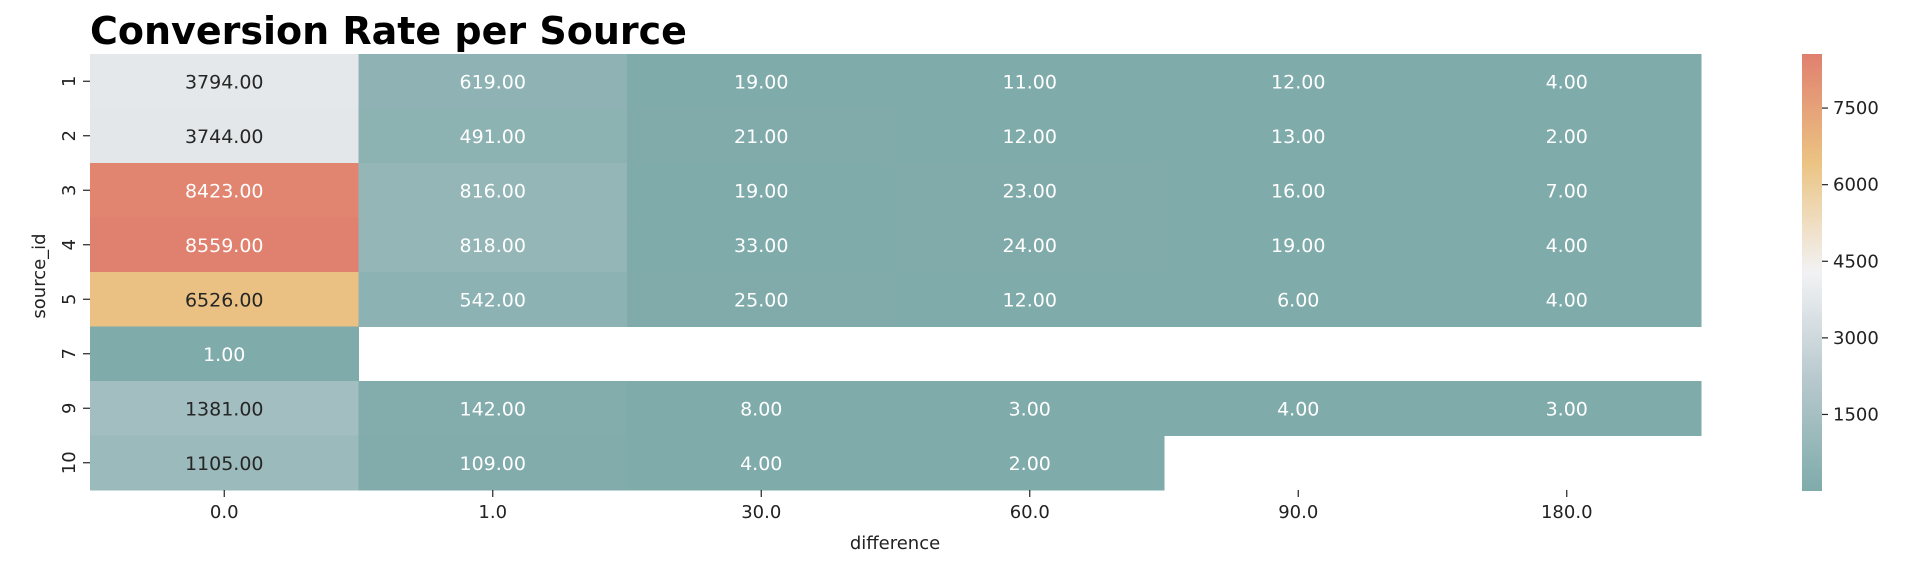  Describe the element at coordinates (1812, 272) in the screenshot. I see `colorbar` at that location.